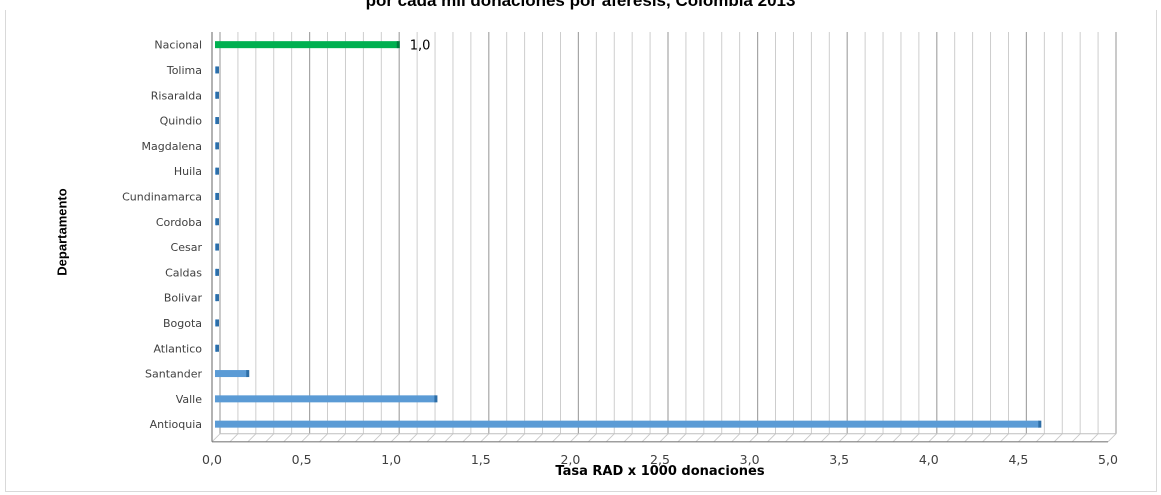 The image size is (1161, 495). Describe the element at coordinates (212, 459) in the screenshot. I see `x-tick-label: 0,0` at that location.